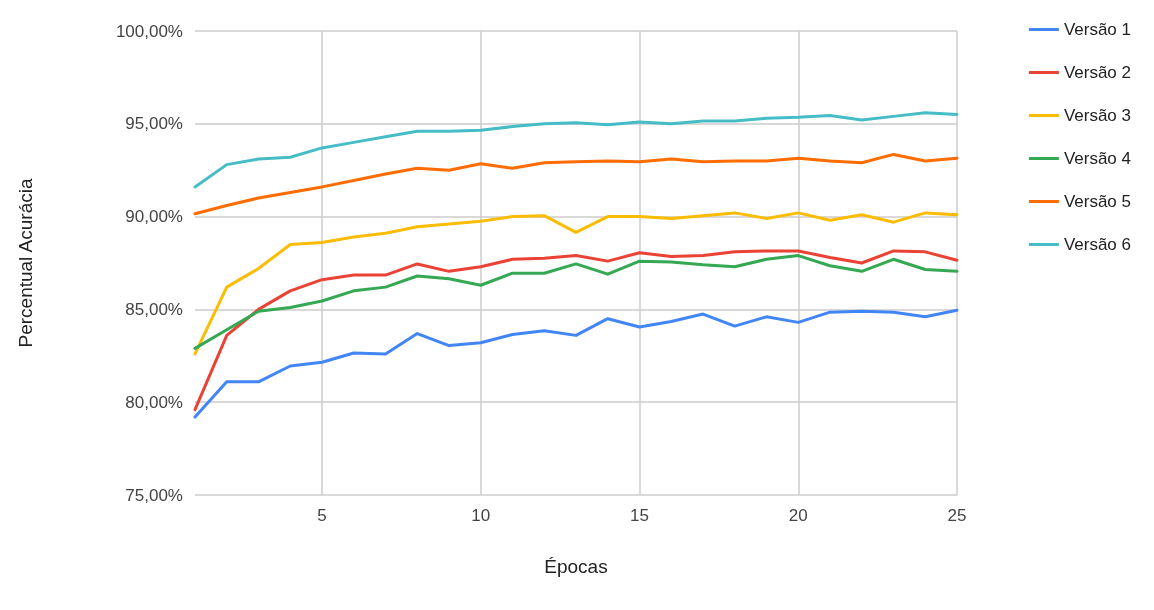  Describe the element at coordinates (154, 217) in the screenshot. I see `y-tick-label: 90,00%` at that location.